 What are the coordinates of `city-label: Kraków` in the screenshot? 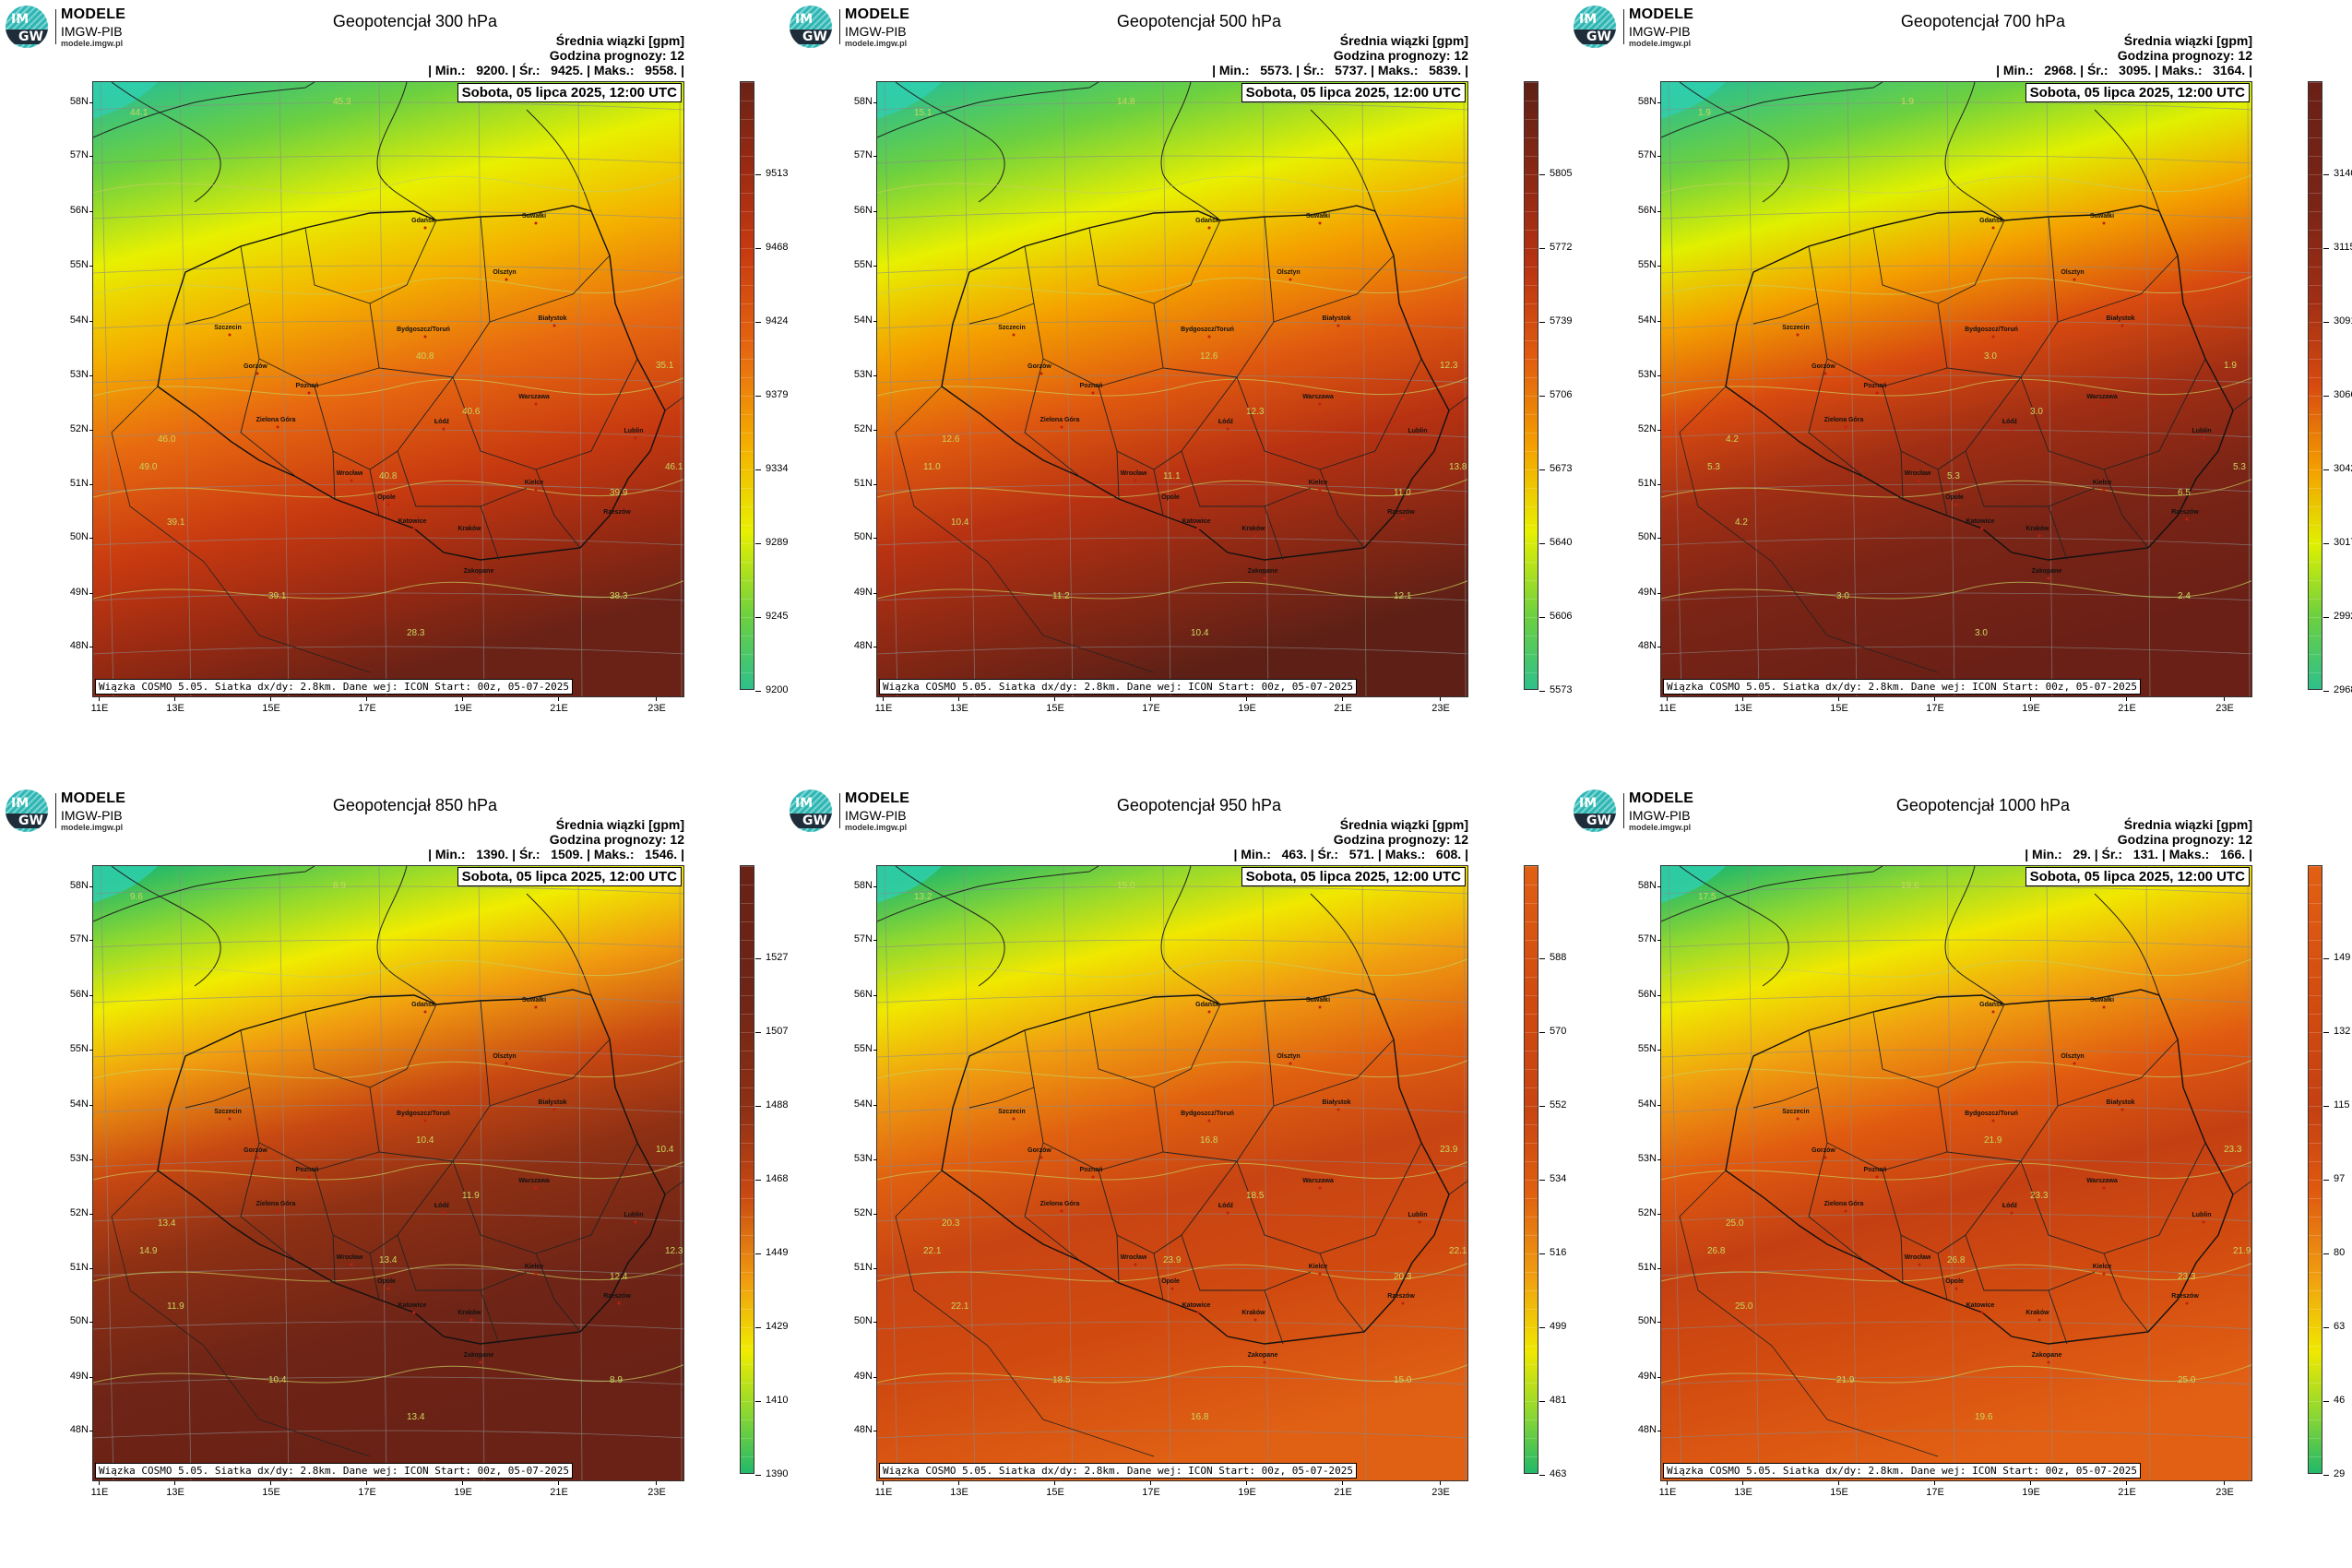 It's located at (2037, 529).